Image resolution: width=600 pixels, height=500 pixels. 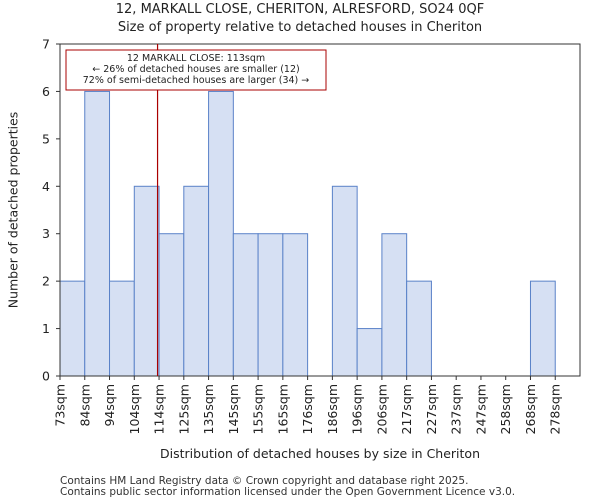 What do you see at coordinates (46, 138) in the screenshot?
I see `y-tick-label: 5` at bounding box center [46, 138].